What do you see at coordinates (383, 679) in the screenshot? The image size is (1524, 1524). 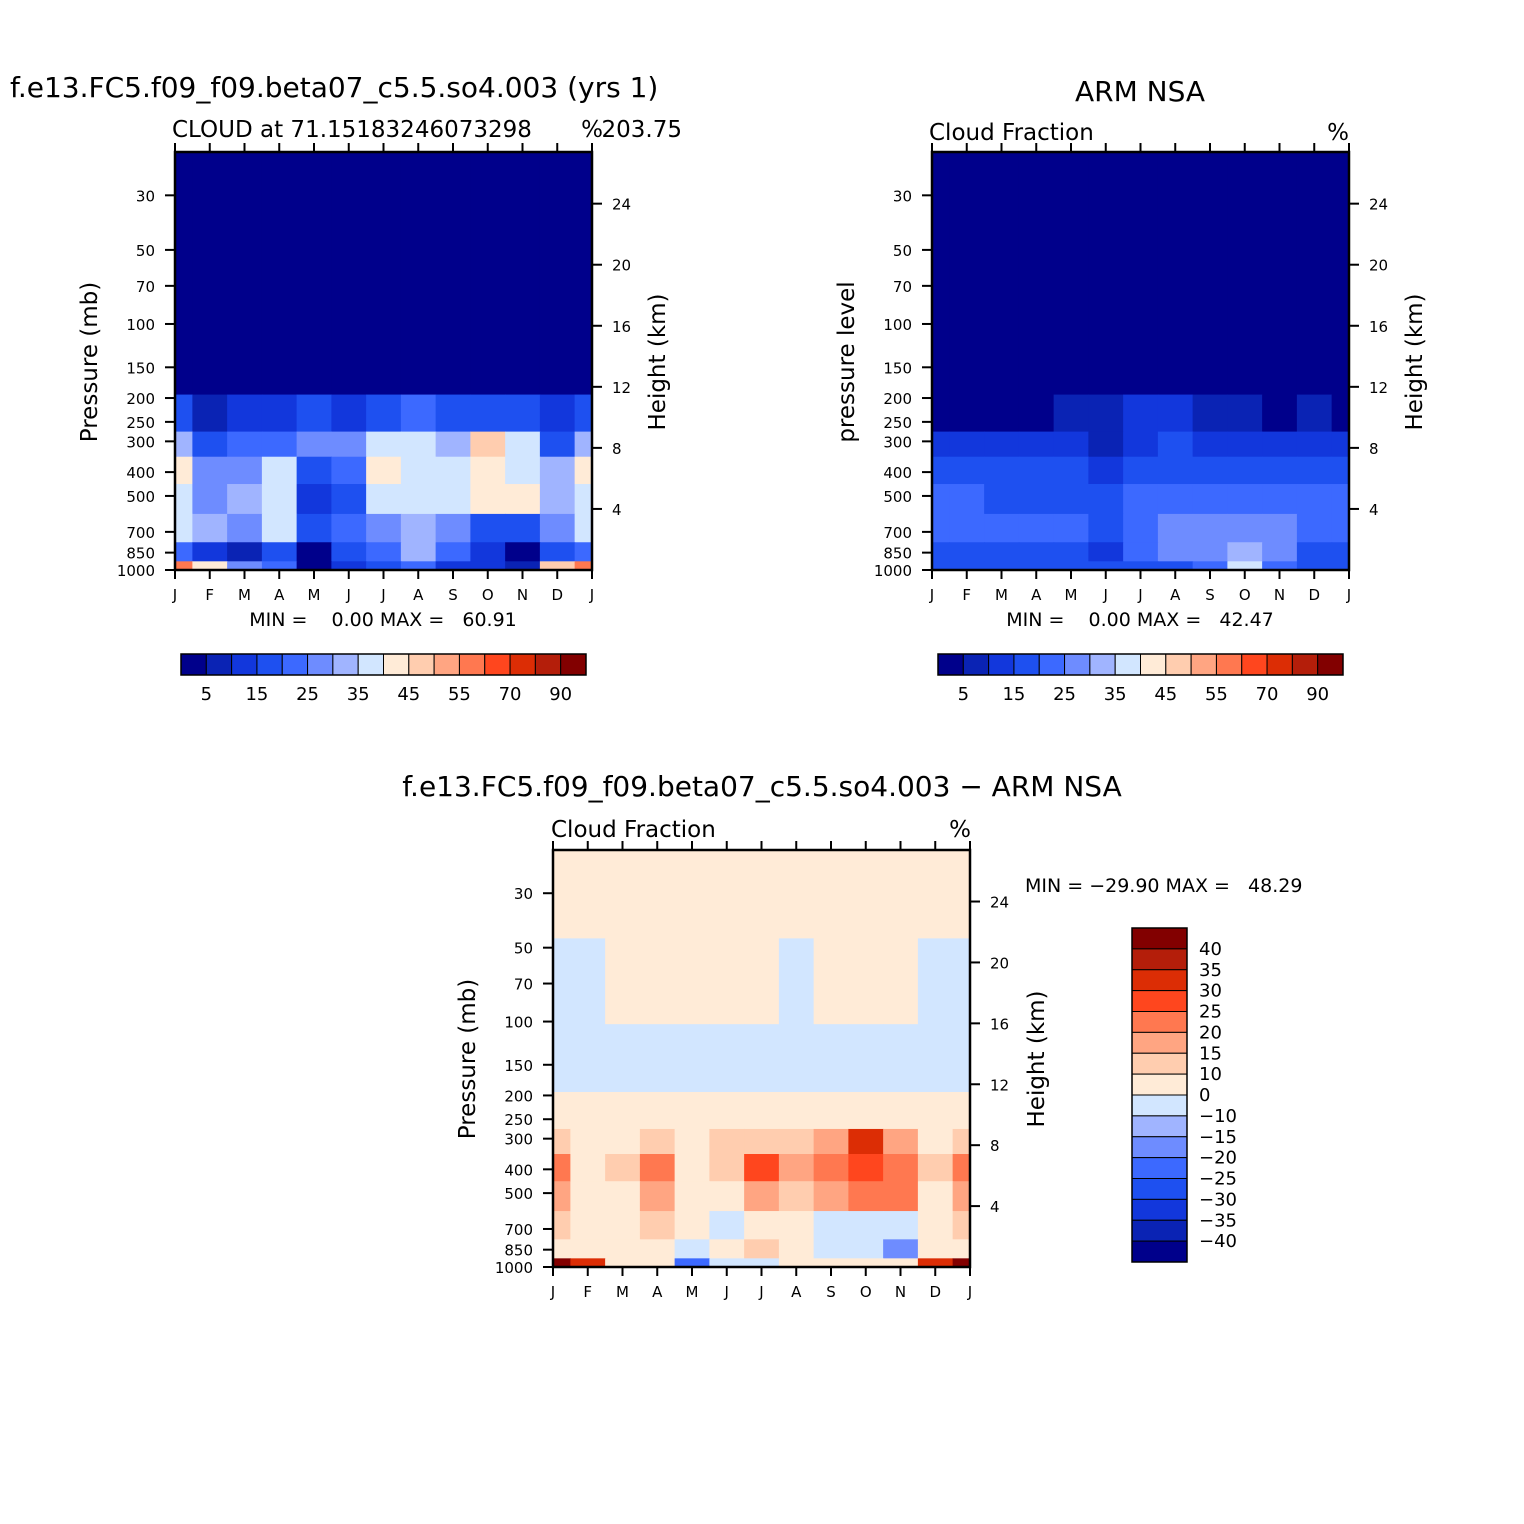 I see `model-colorbar: 5 15 25 35 45 55 70 90` at bounding box center [383, 679].